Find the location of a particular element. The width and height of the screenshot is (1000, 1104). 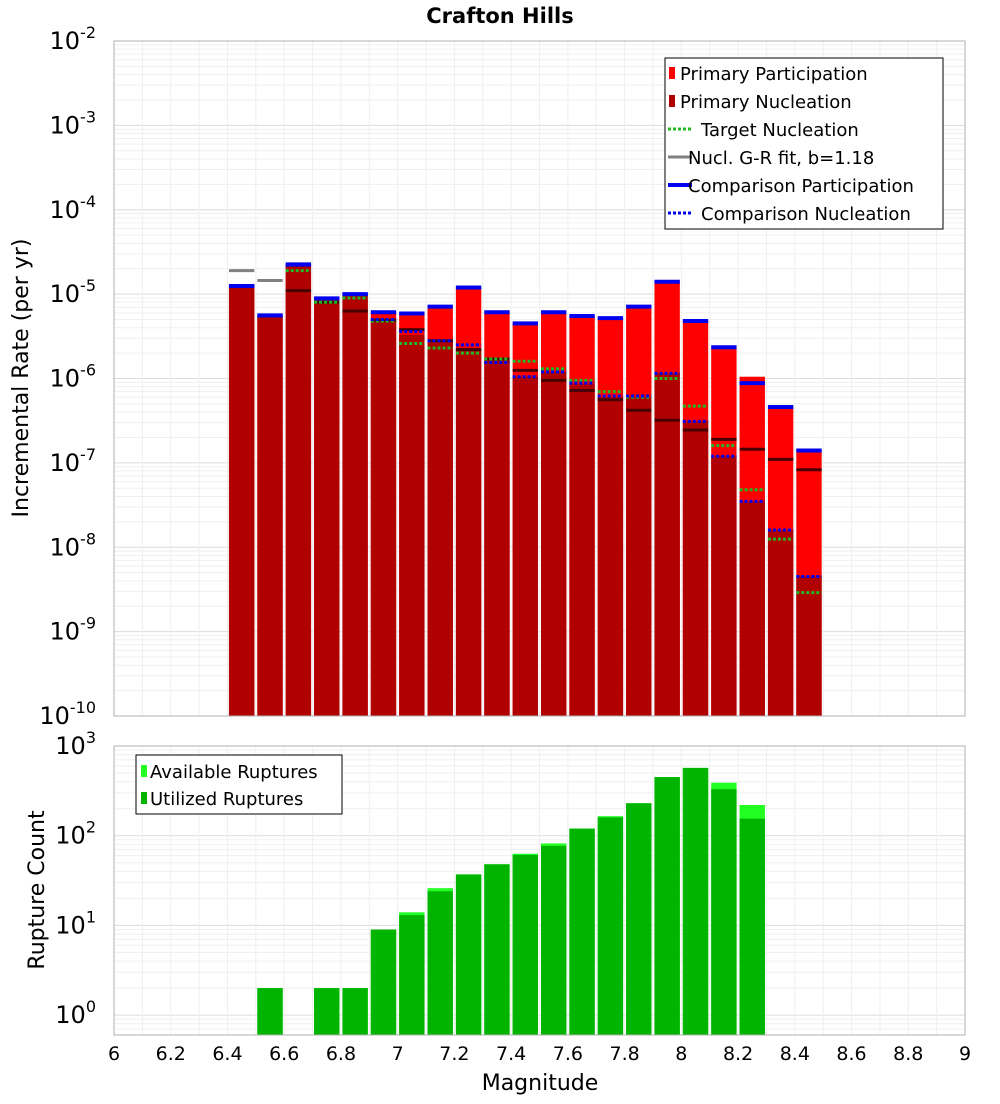

bottom-legend: Available Ruptures Utilized Ruptures is located at coordinates (239, 784).